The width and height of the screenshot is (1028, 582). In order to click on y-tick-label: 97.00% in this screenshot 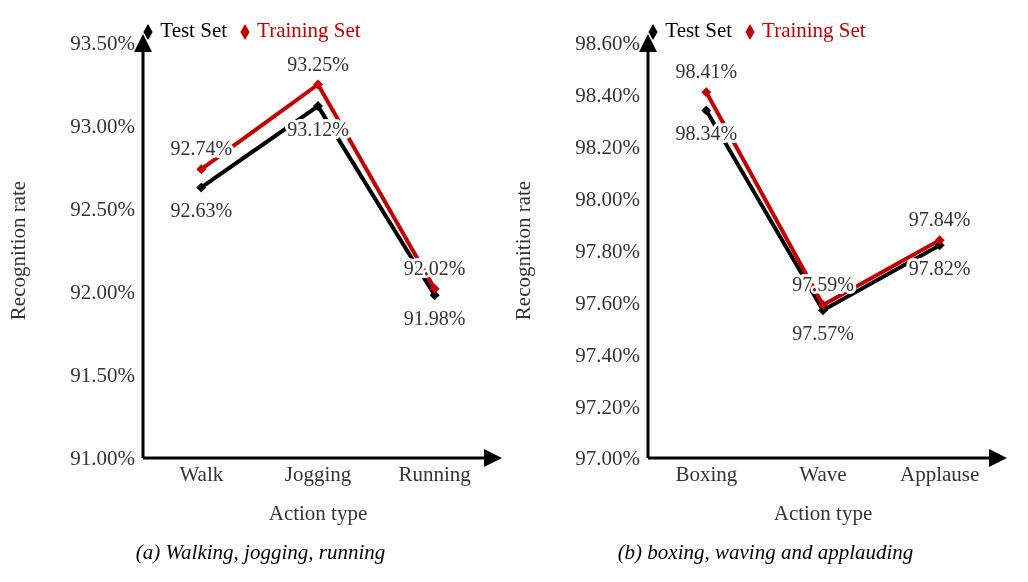, I will do `click(607, 458)`.